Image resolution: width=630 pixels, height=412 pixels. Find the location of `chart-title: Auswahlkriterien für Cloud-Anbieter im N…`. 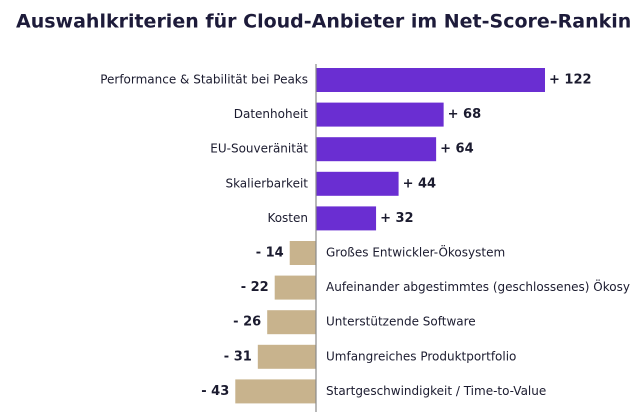

chart-title: Auswahlkriterien für Cloud-Anbieter im N… is located at coordinates (323, 22).